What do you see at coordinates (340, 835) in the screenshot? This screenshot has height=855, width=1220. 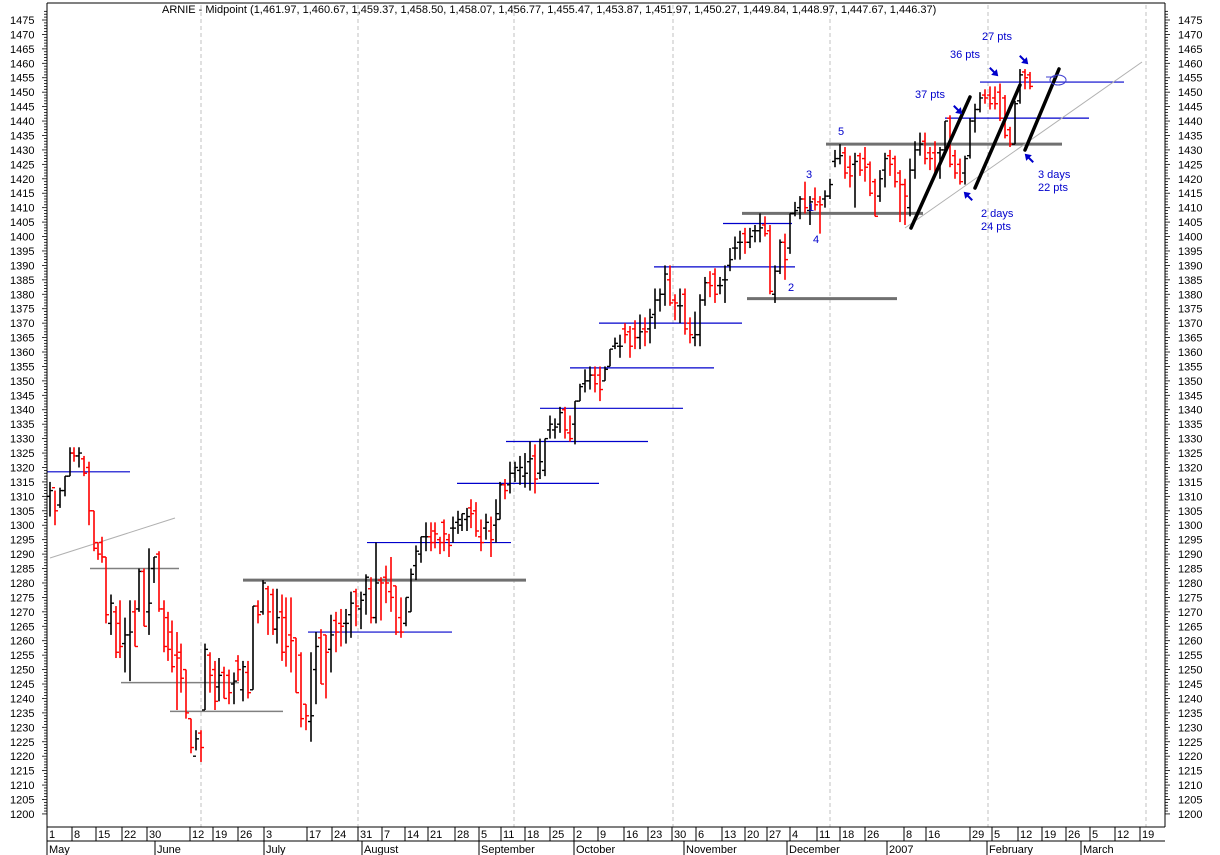 I see `day-tick-label: 24` at bounding box center [340, 835].